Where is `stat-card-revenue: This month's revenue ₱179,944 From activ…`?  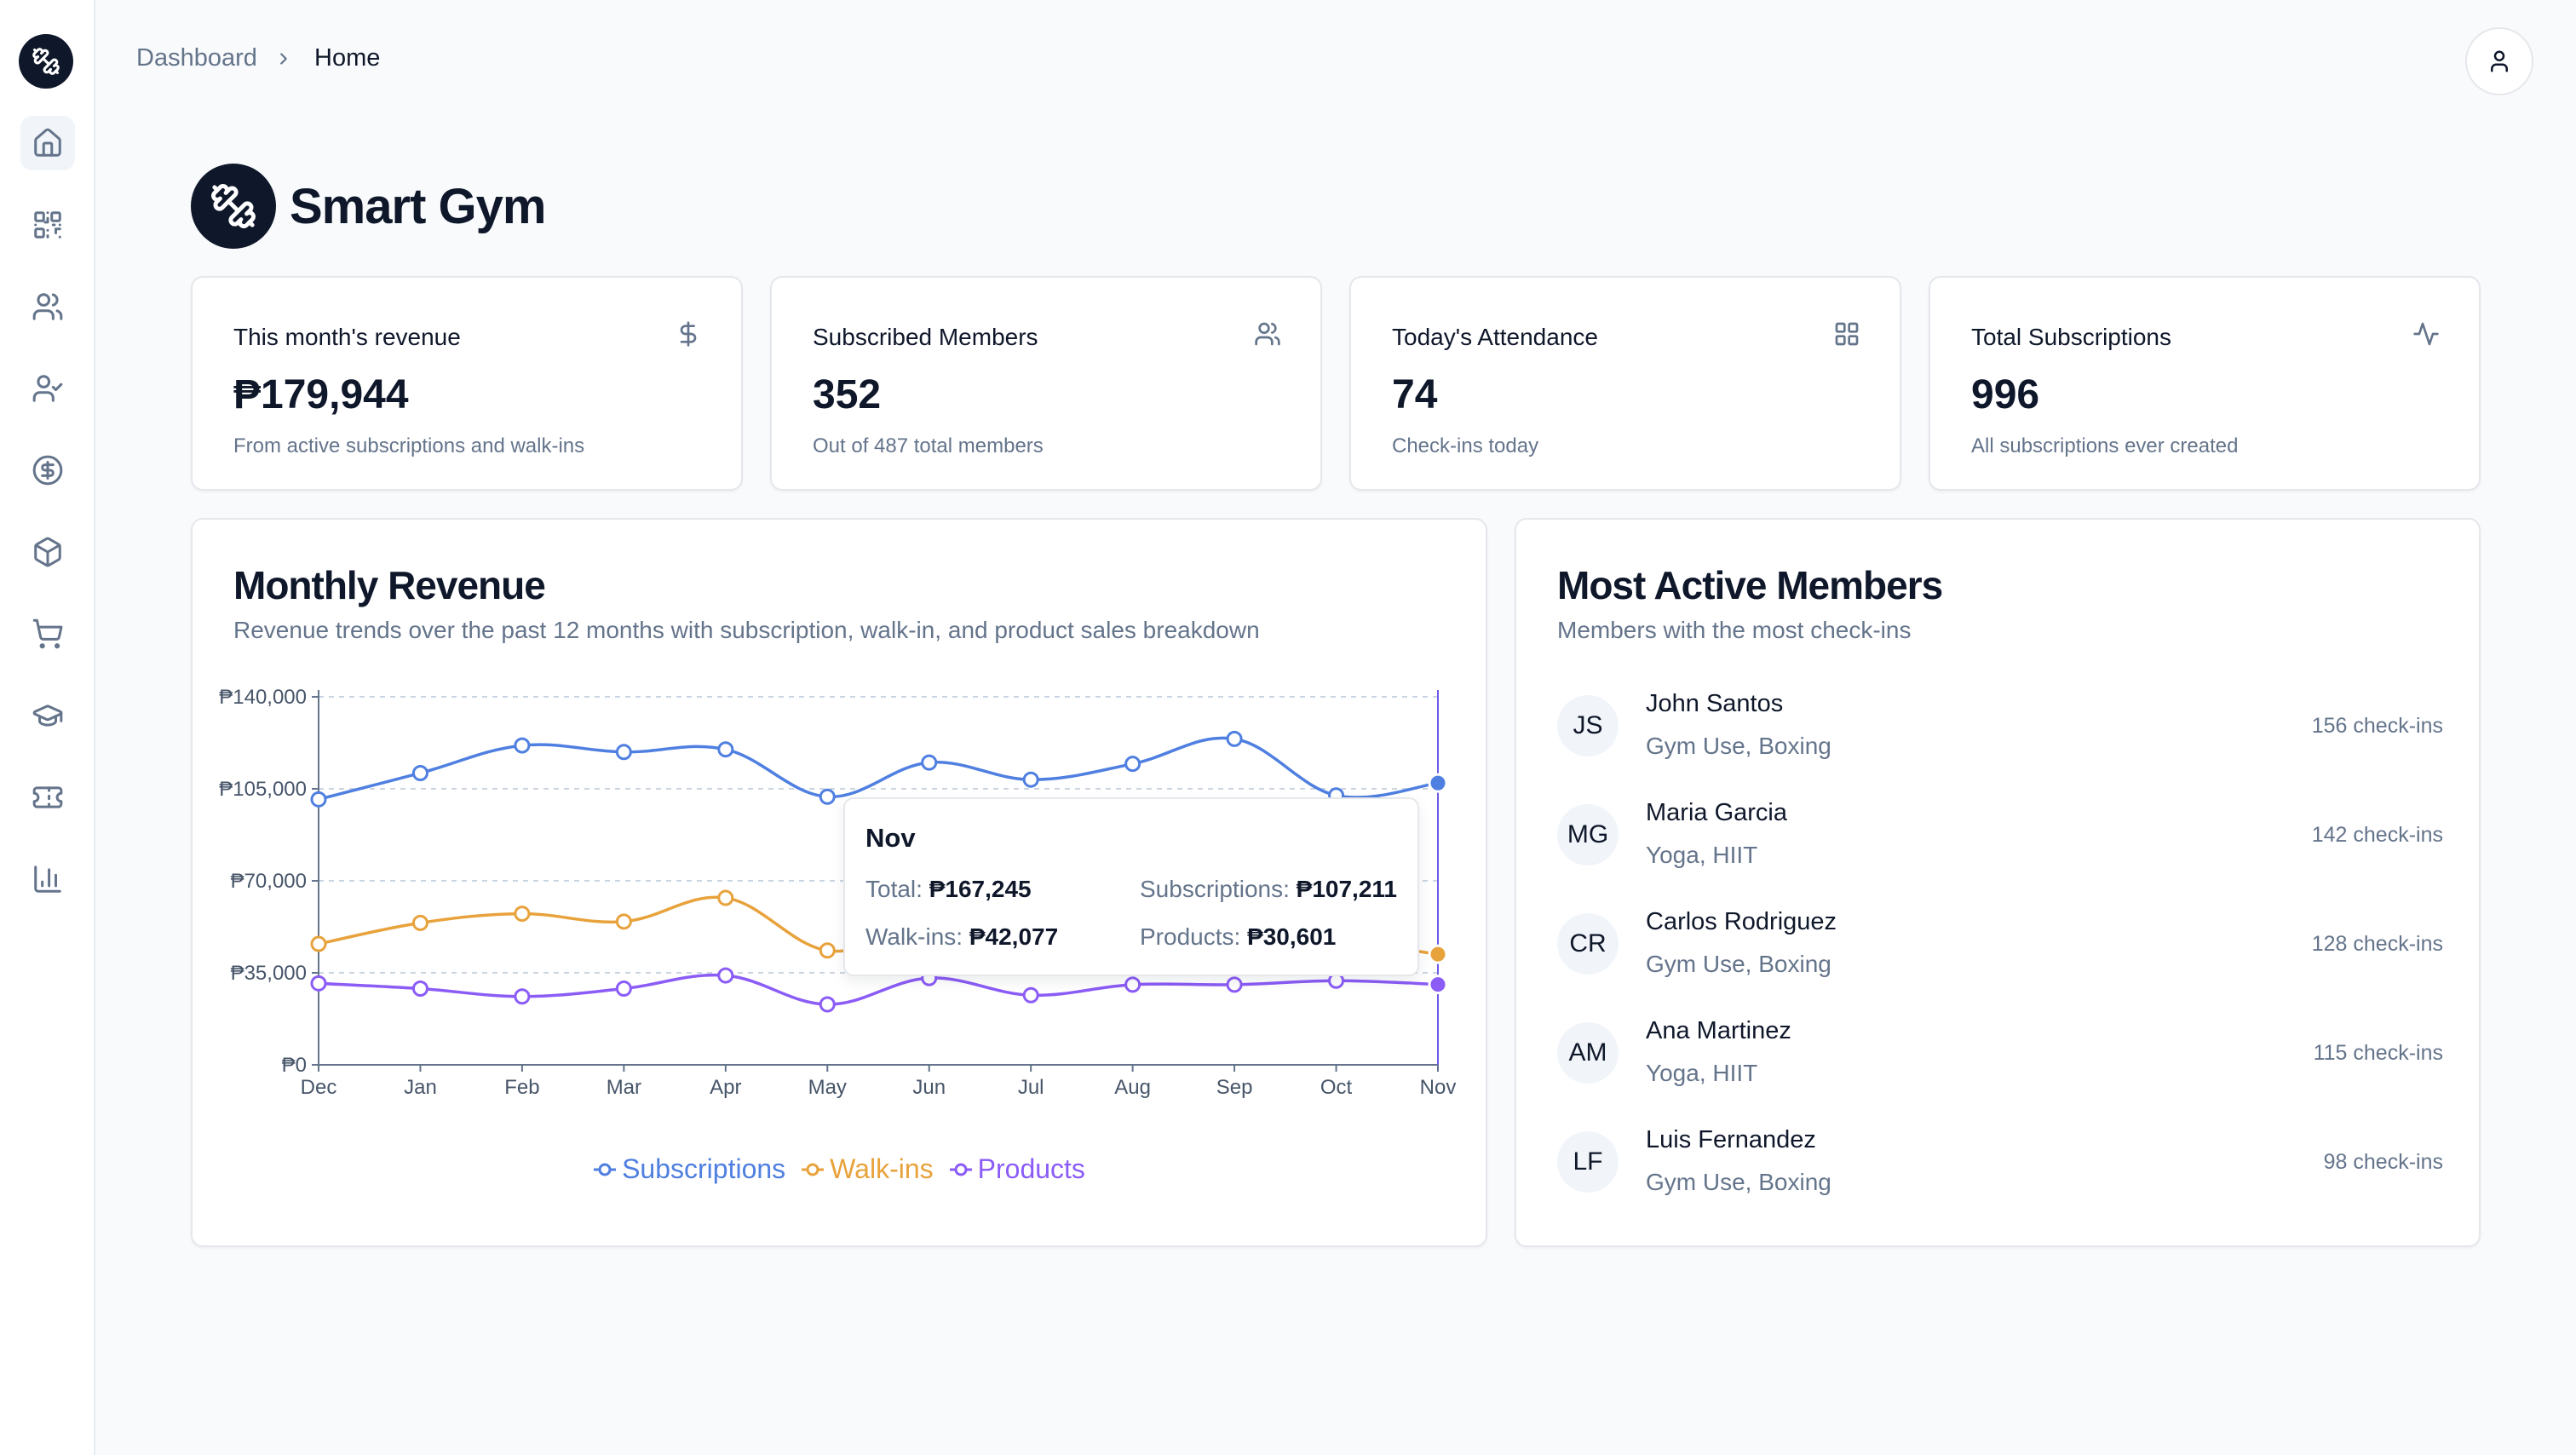
stat-card-revenue: This month's revenue ₱179,944 From activ… is located at coordinates (467, 383).